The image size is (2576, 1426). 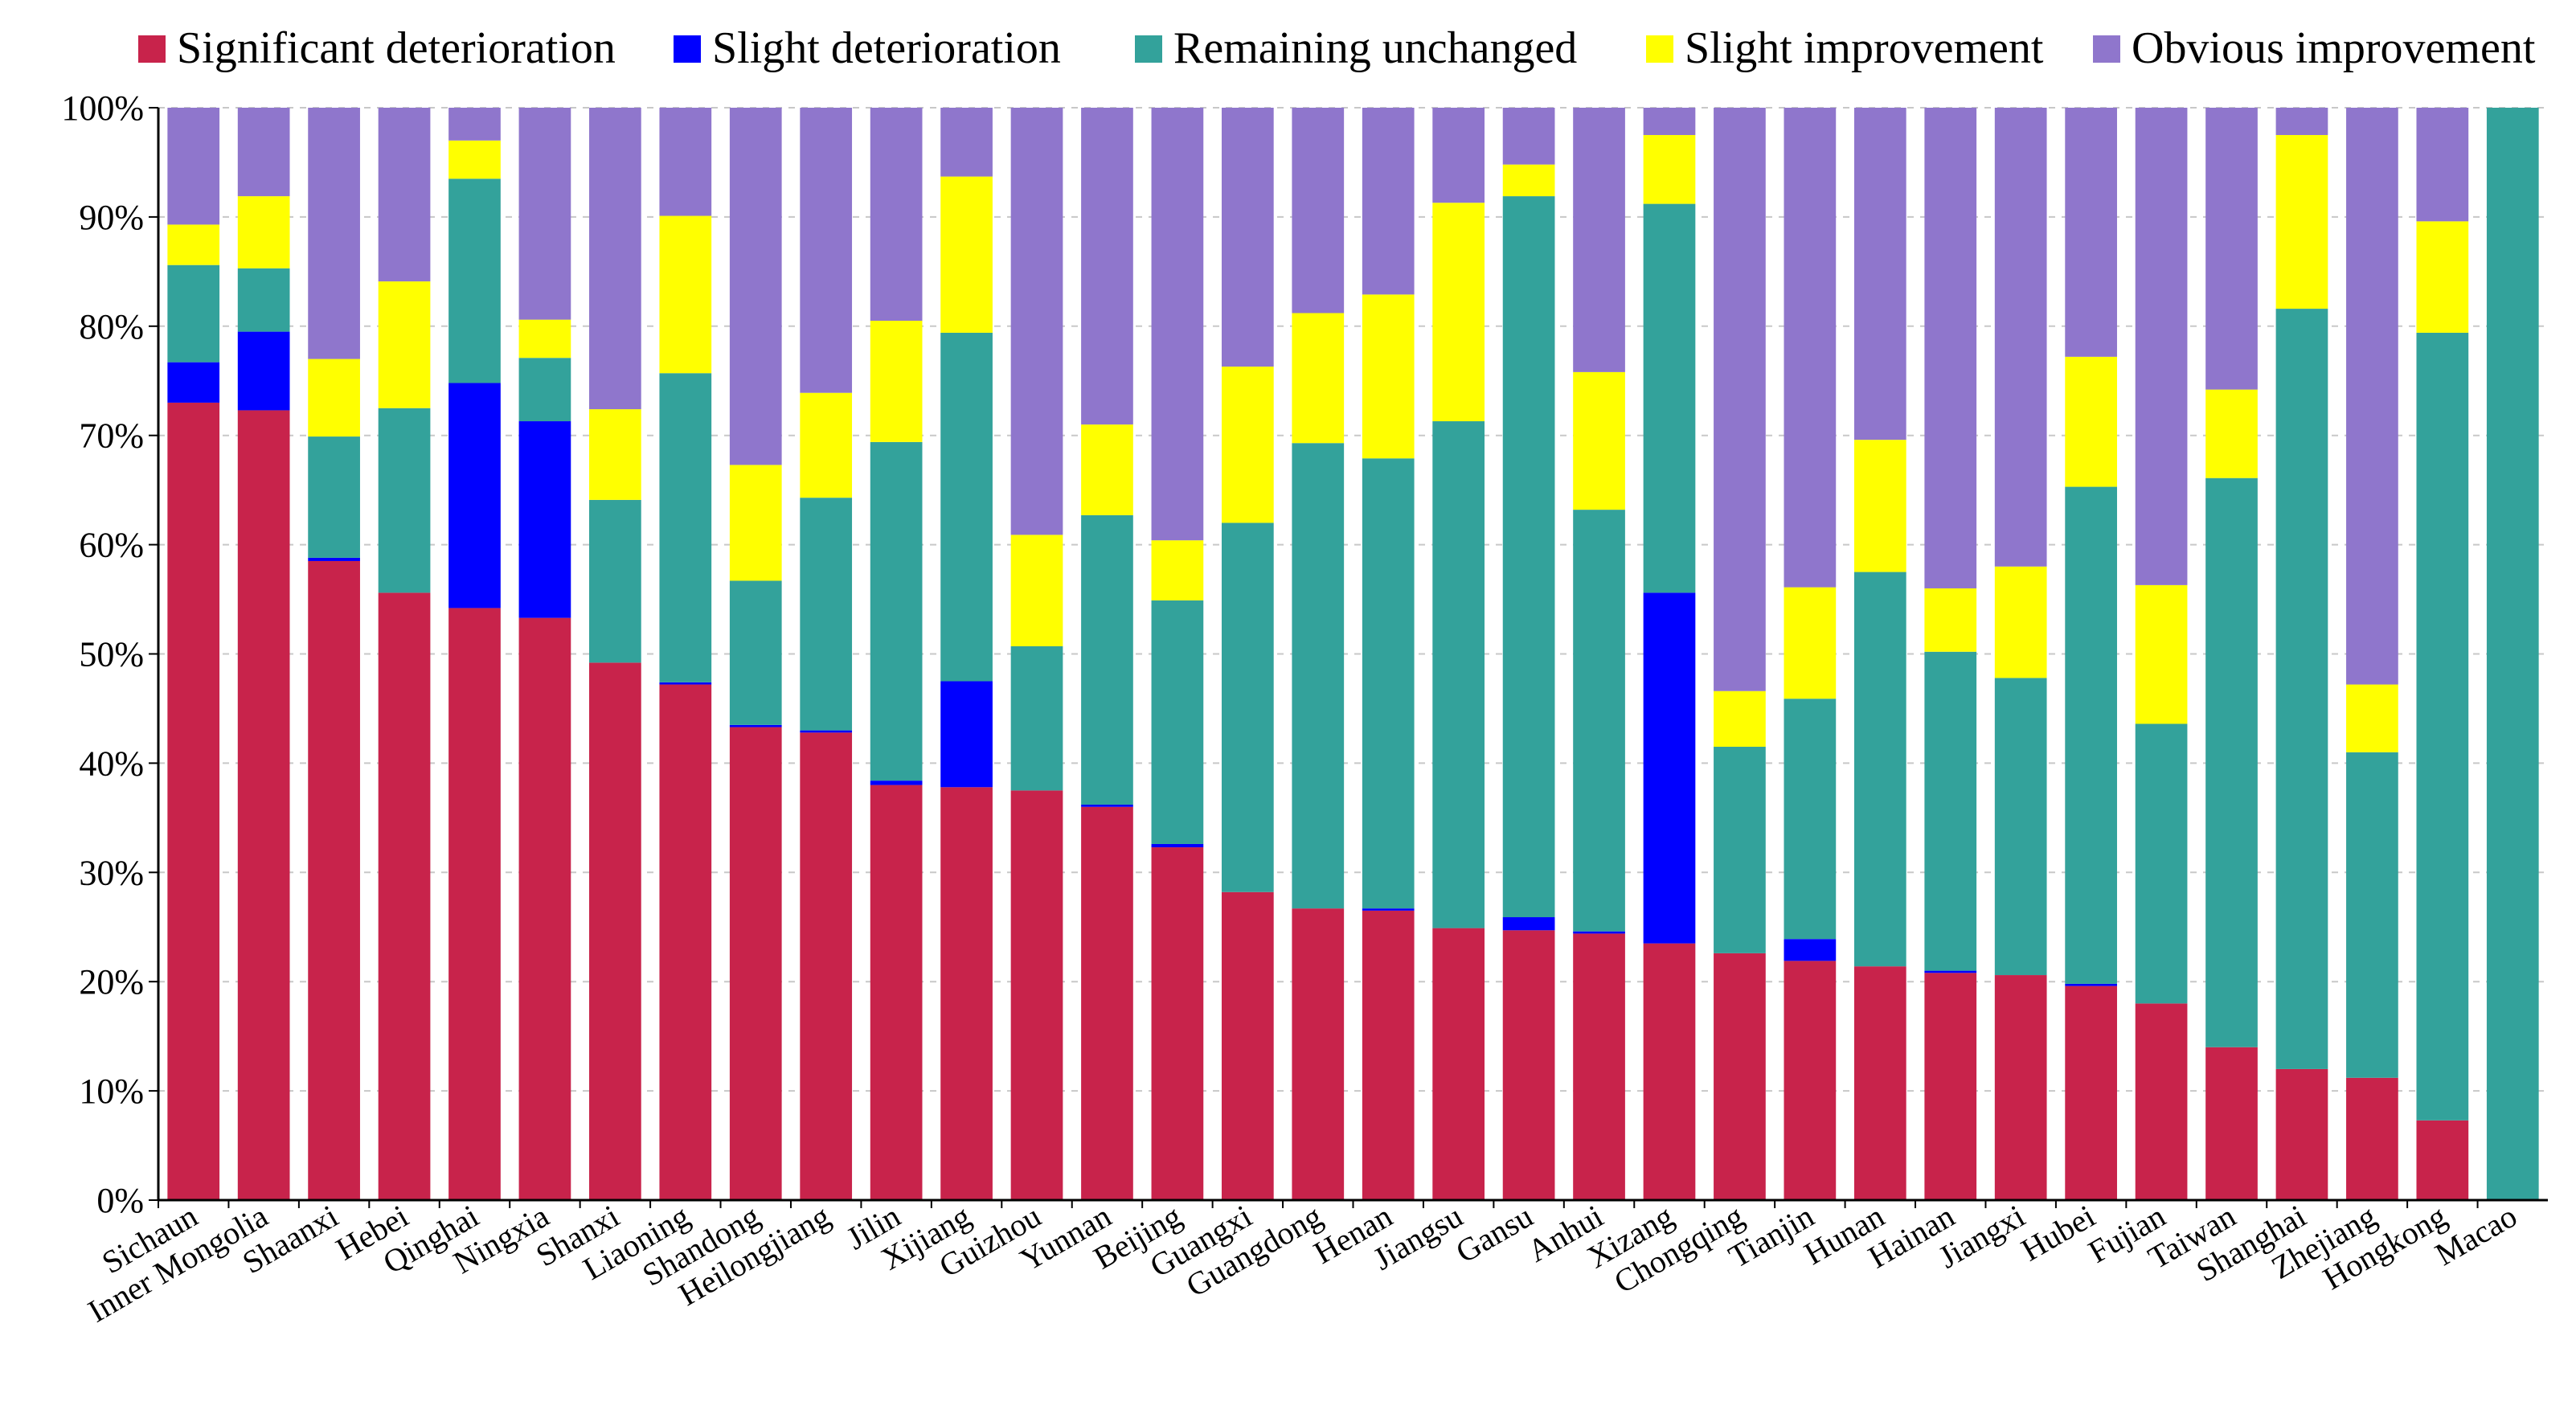 I want to click on legend-label: Obvious improvement, so click(x=2334, y=48).